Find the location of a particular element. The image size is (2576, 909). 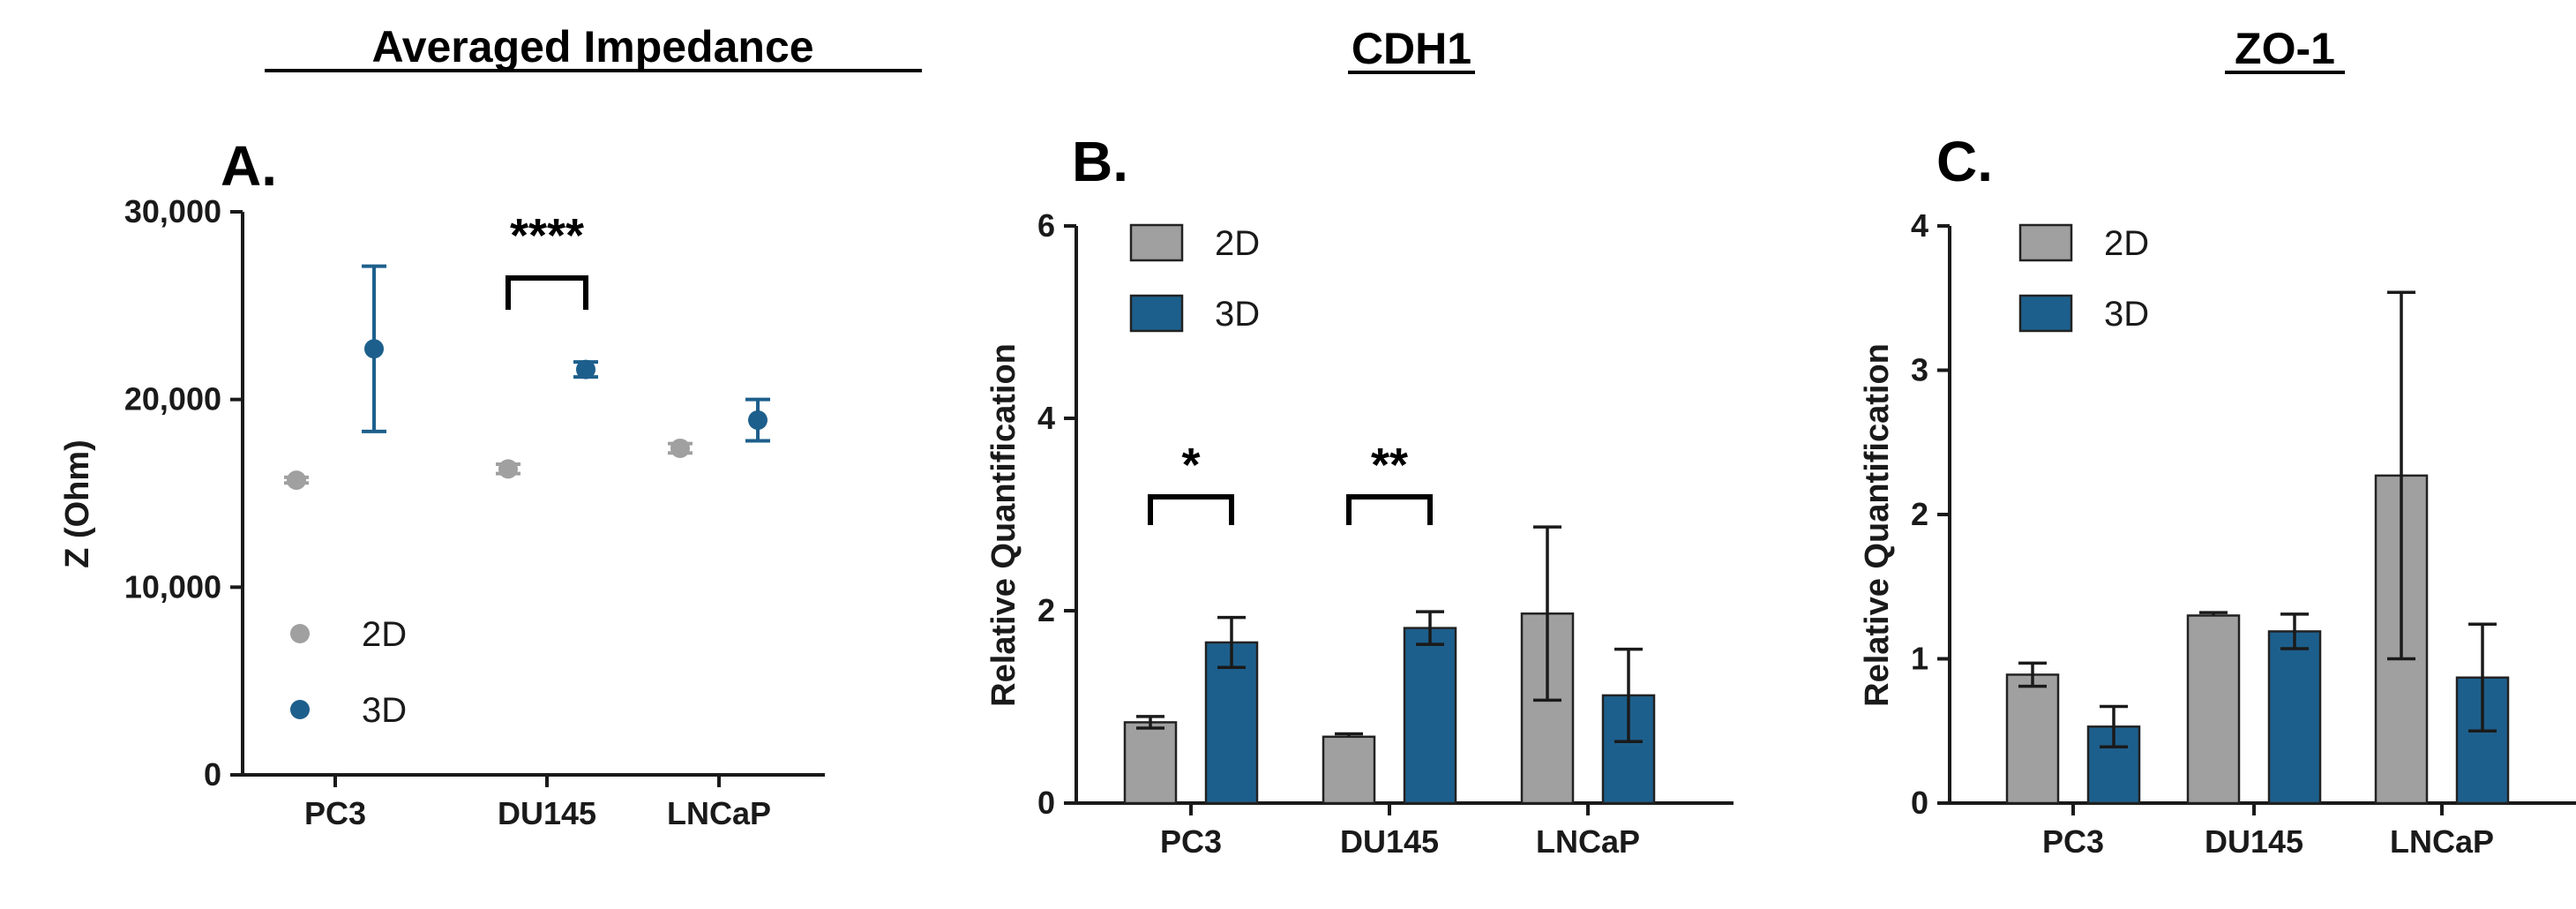

panel-a-point-3d-pc3 is located at coordinates (374, 349).